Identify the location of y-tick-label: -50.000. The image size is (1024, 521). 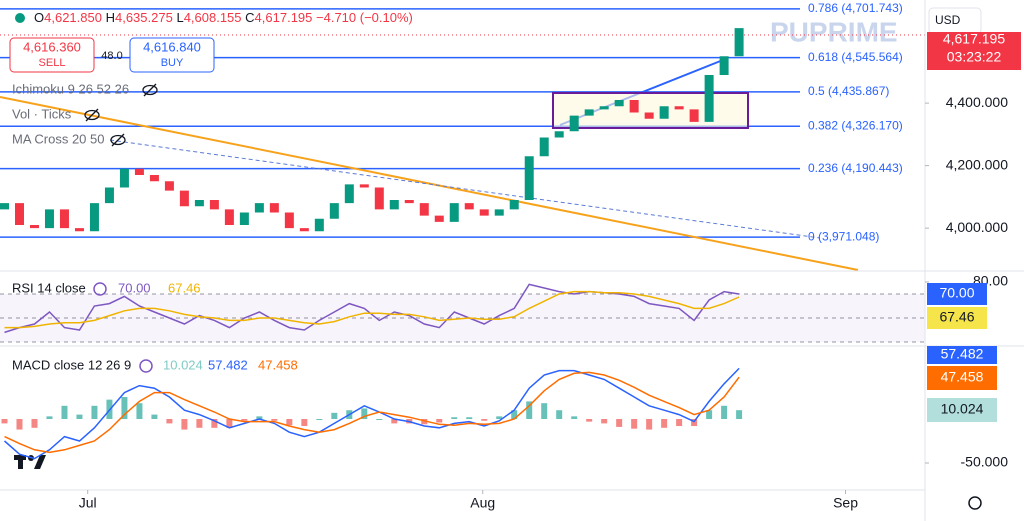
(985, 462).